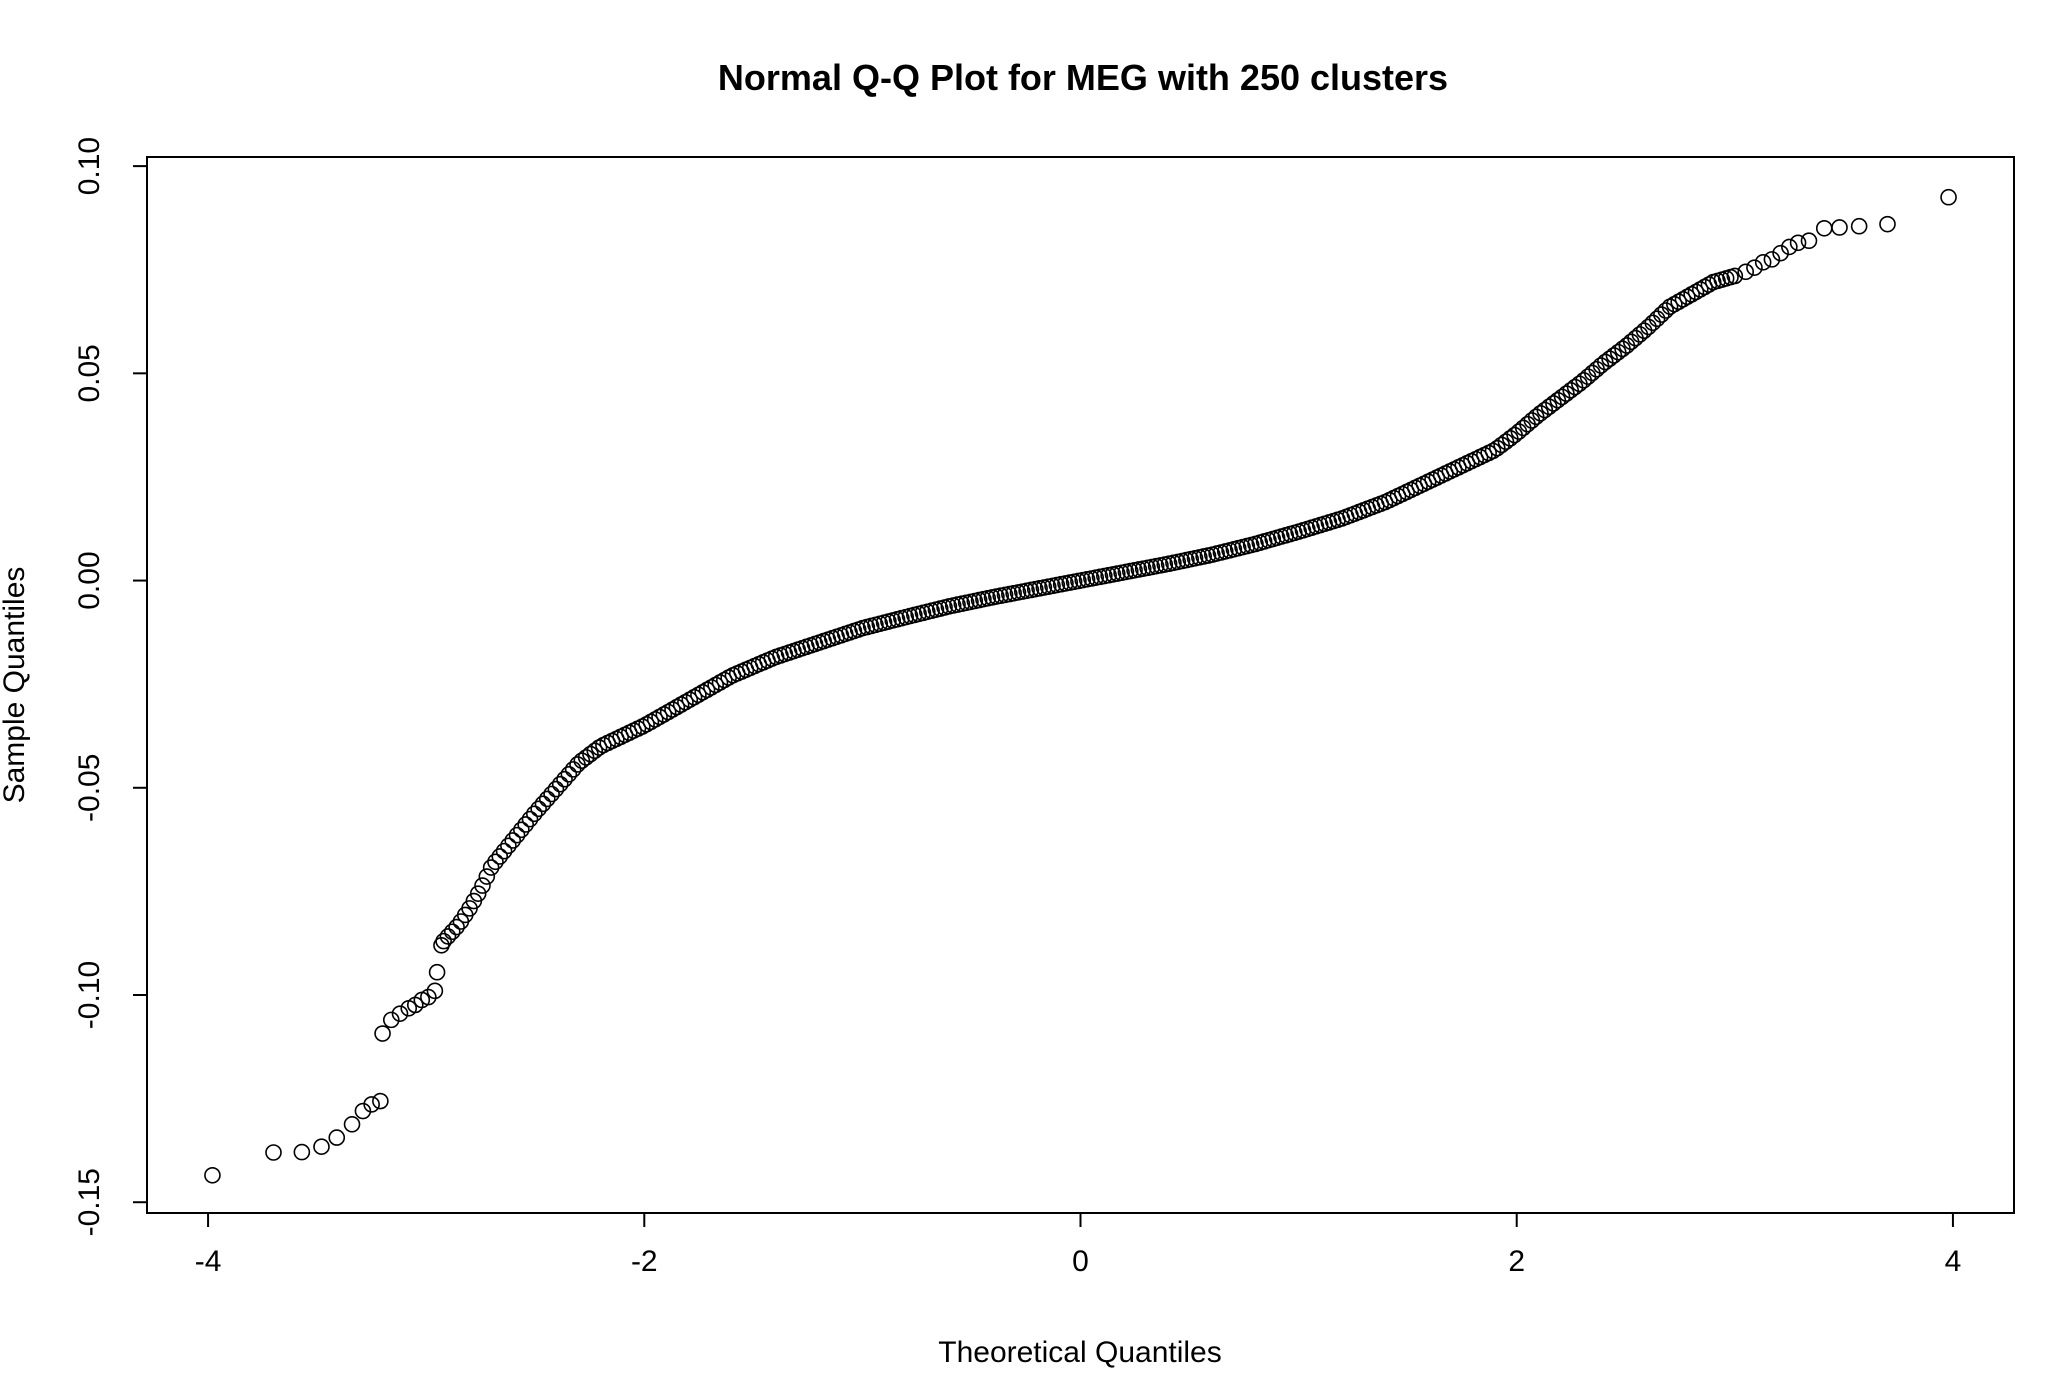 Image resolution: width=2054 pixels, height=1380 pixels. What do you see at coordinates (644, 1261) in the screenshot?
I see `x-tick-label: -2` at bounding box center [644, 1261].